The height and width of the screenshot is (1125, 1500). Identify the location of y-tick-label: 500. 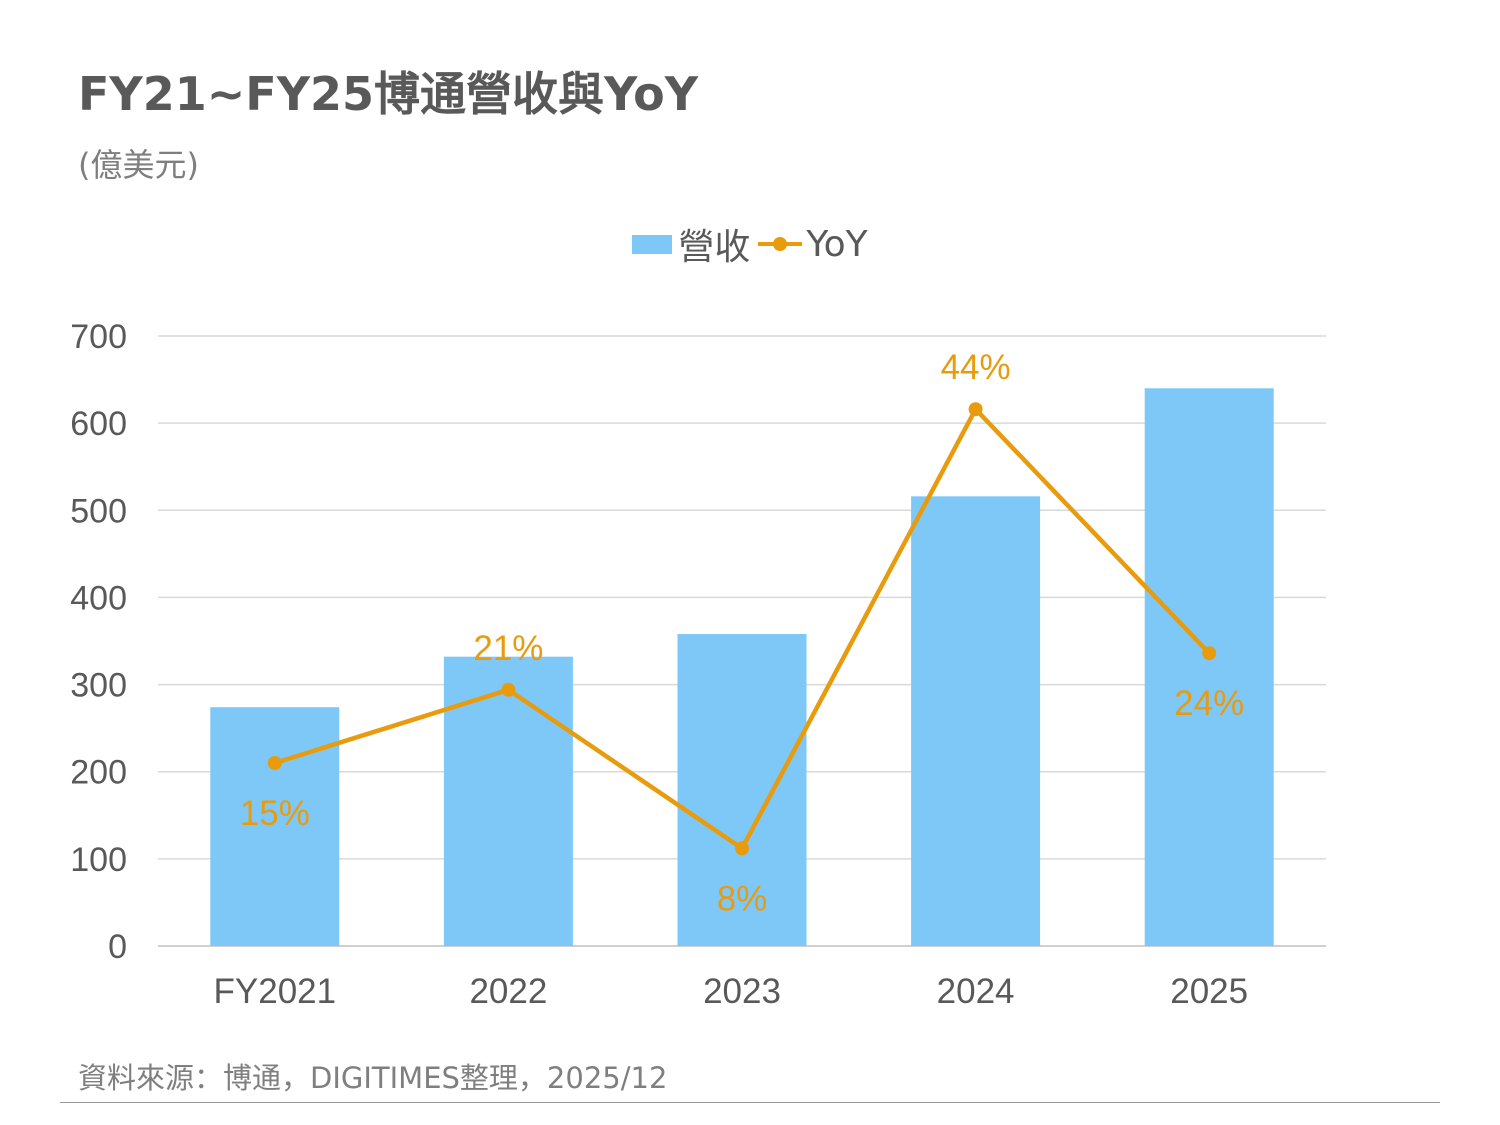
(98, 511).